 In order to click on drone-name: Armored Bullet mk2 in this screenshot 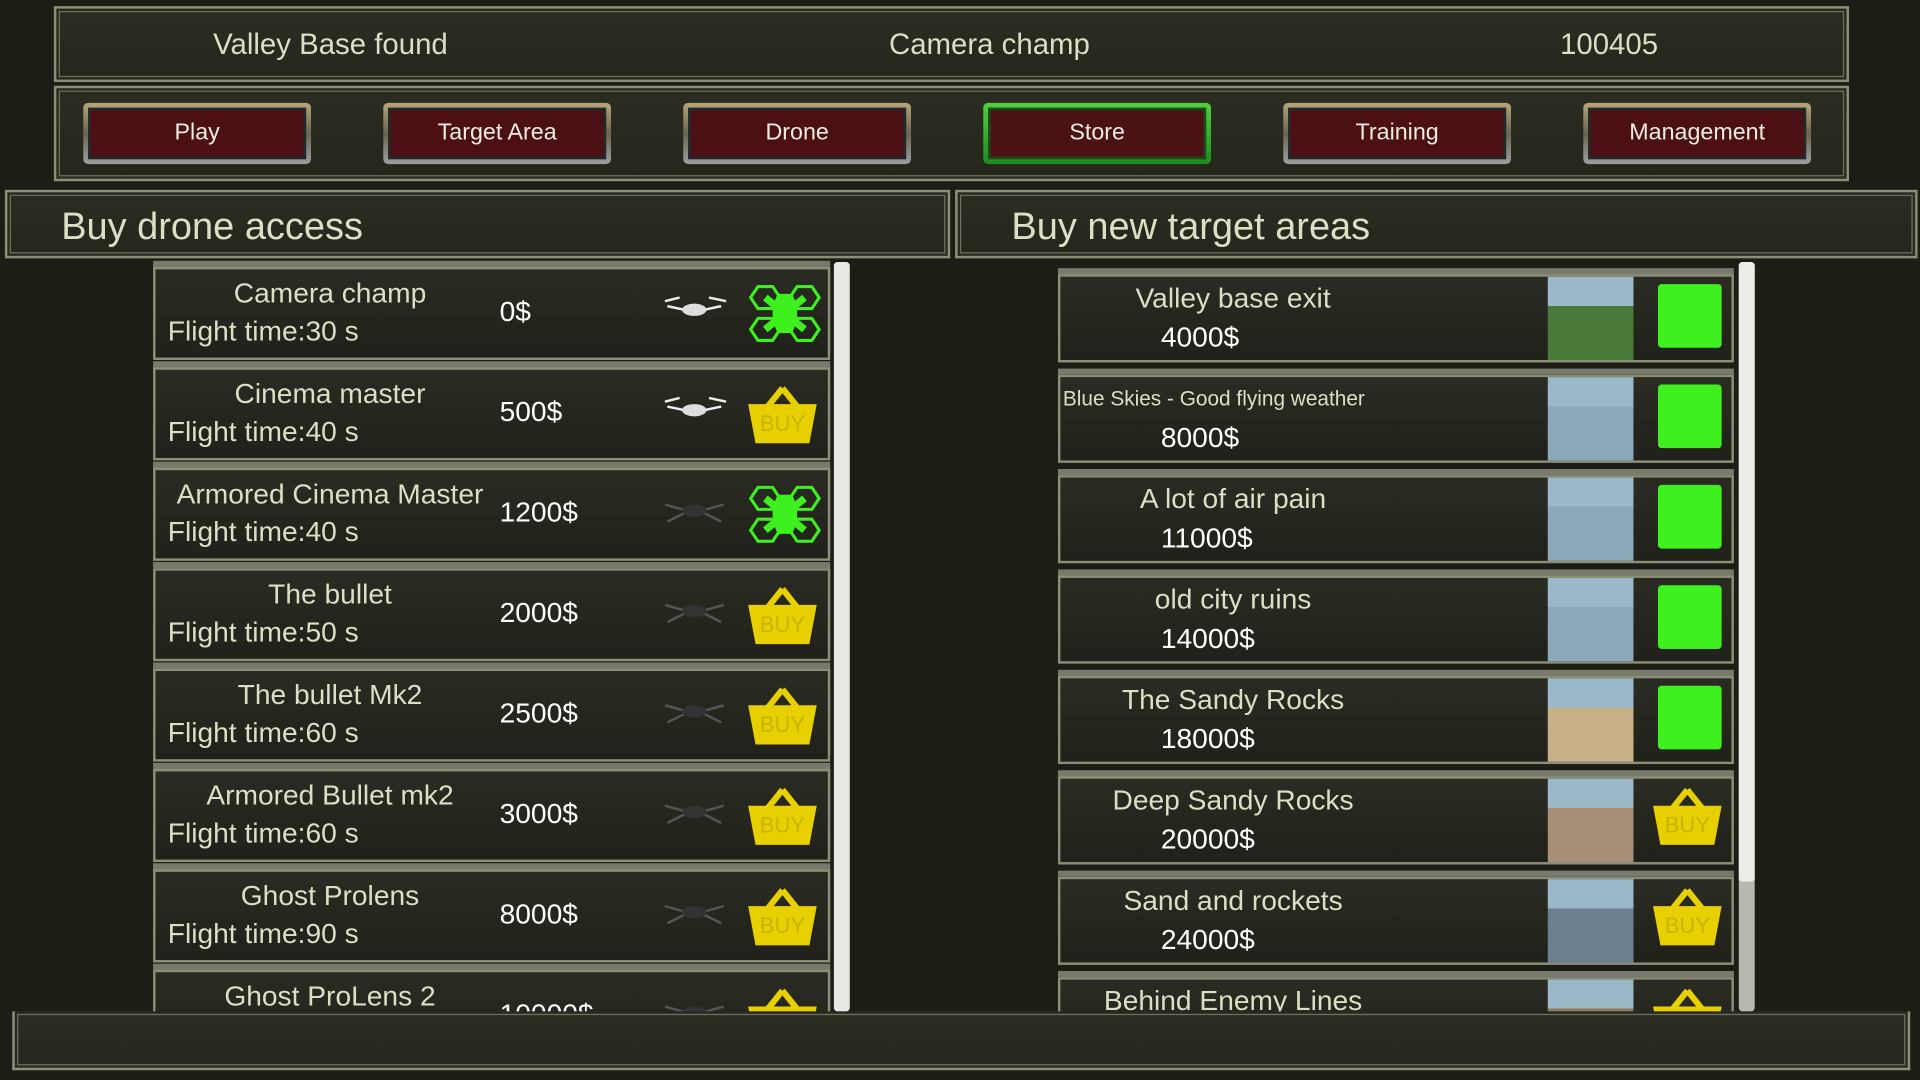, I will do `click(330, 794)`.